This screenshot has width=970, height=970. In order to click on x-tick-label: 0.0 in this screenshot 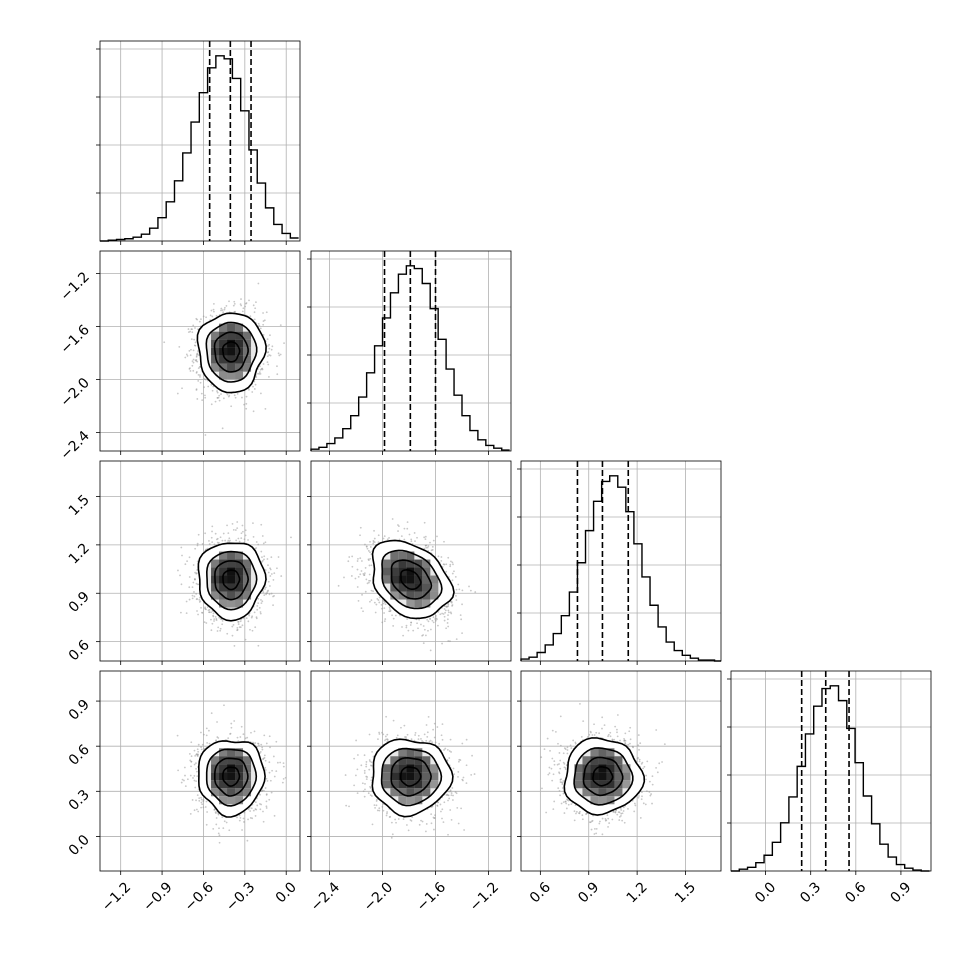, I will do `click(765, 892)`.